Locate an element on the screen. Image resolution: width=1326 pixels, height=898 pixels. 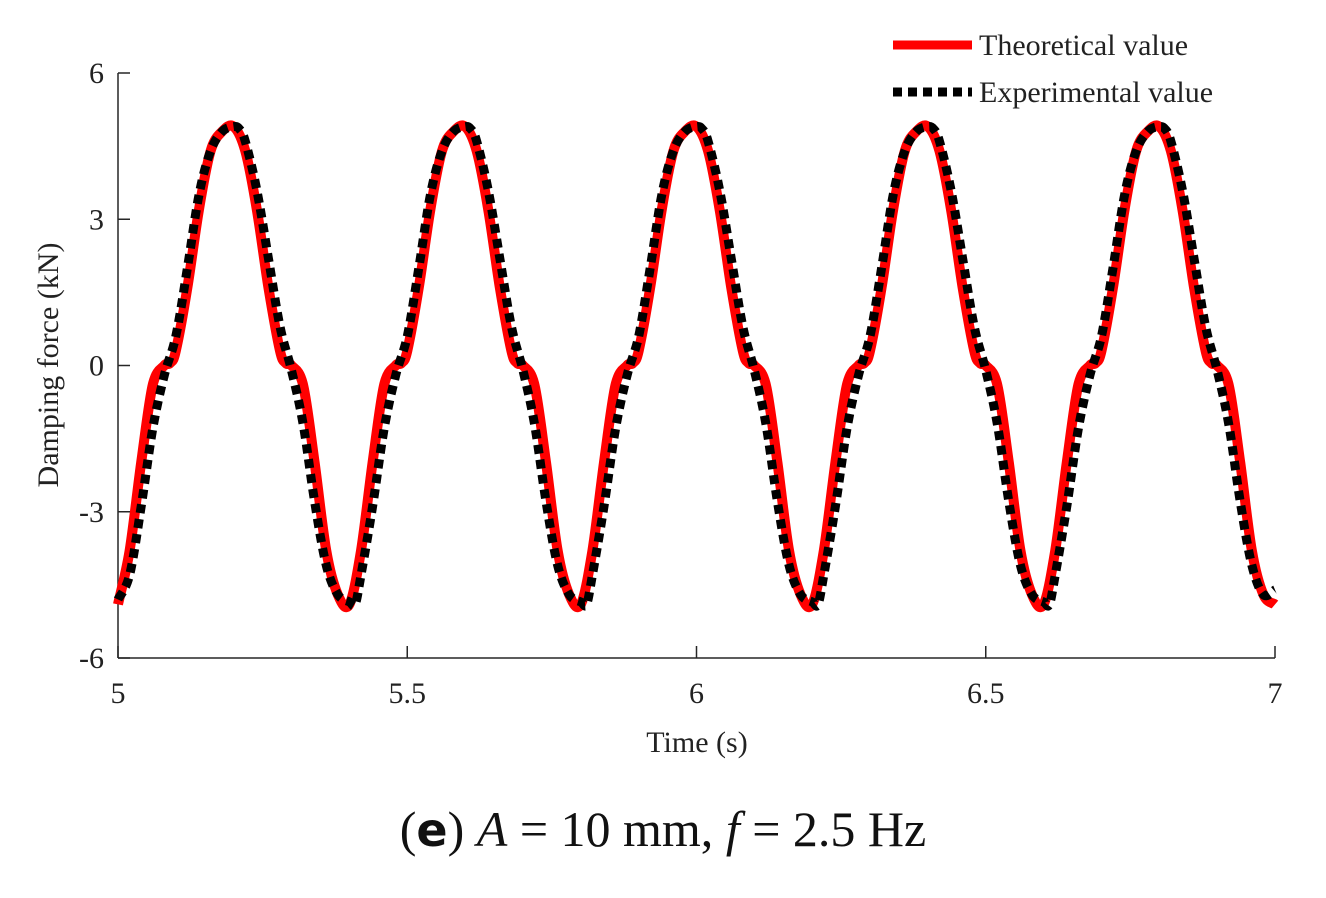
y-axis-label: Damping force (kN) is located at coordinates (48, 365).